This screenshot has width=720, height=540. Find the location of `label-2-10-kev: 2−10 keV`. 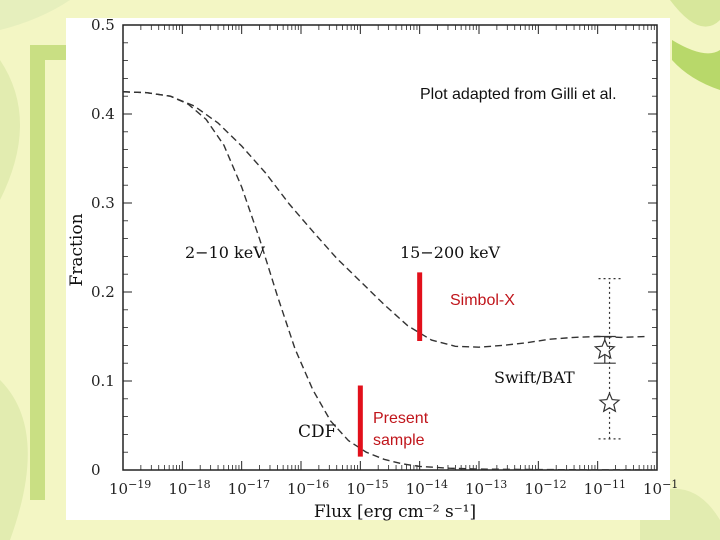

label-2-10-kev: 2−10 keV is located at coordinates (225, 252).